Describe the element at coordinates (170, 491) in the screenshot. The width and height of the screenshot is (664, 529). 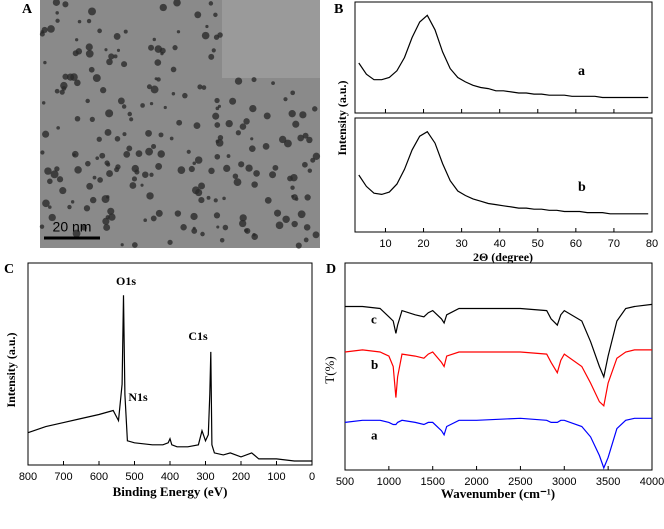
I see `x-axis-label: Binding Energy (eV)` at that location.